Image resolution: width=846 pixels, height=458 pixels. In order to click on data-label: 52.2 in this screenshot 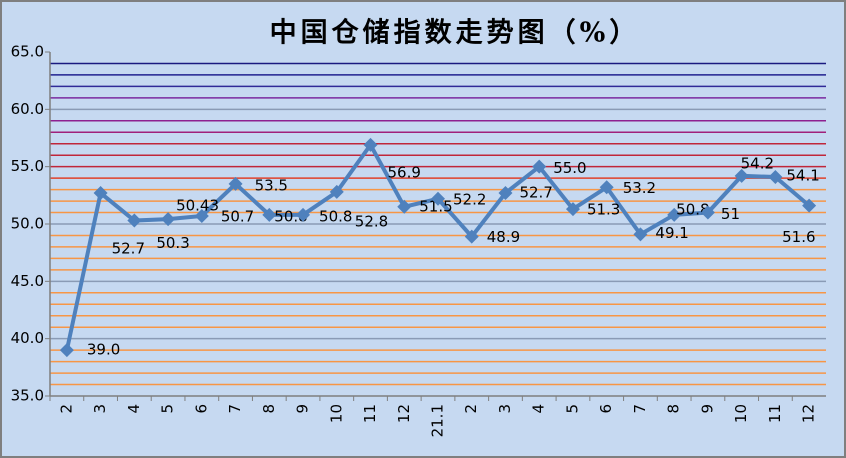, I will do `click(469, 199)`.